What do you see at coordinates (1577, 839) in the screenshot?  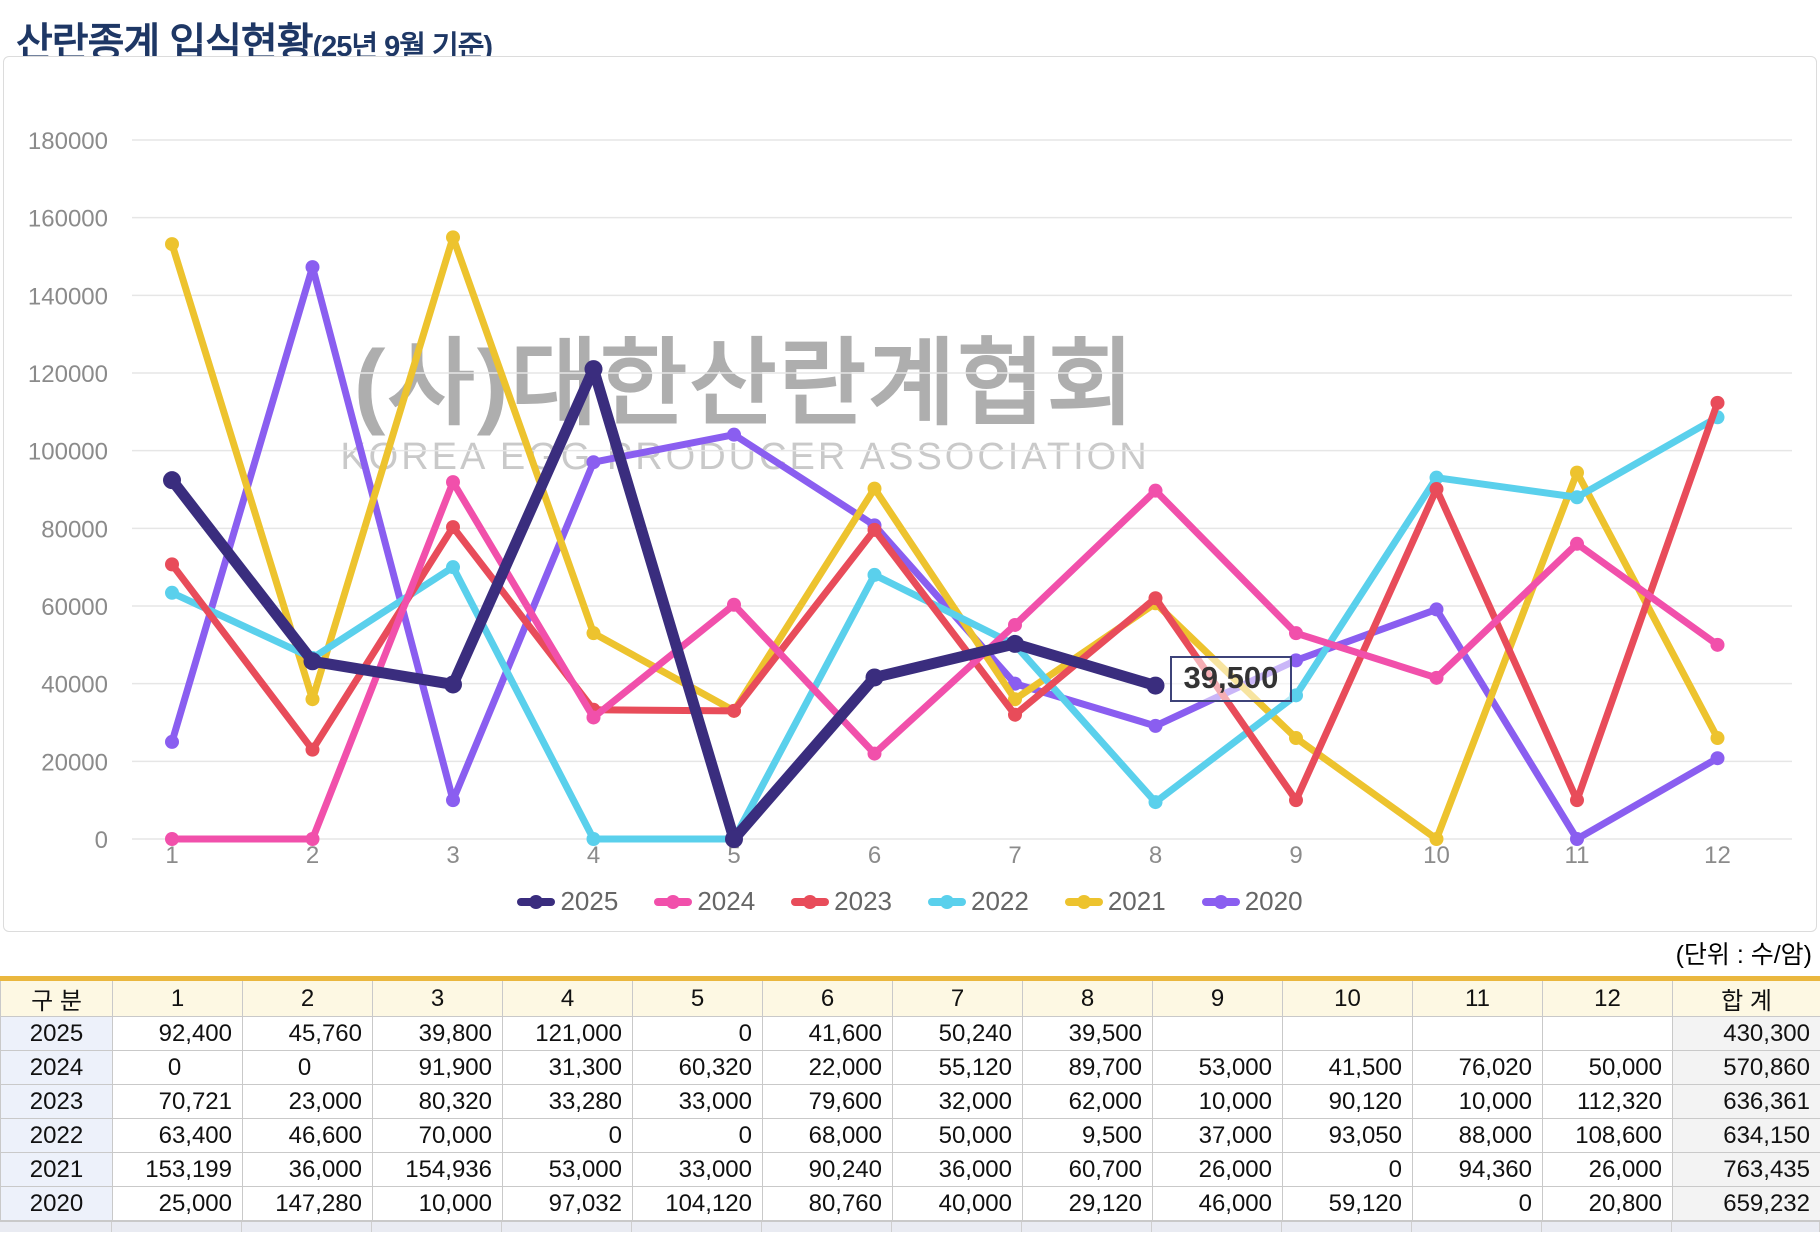 I see `data-point-2020-m11` at bounding box center [1577, 839].